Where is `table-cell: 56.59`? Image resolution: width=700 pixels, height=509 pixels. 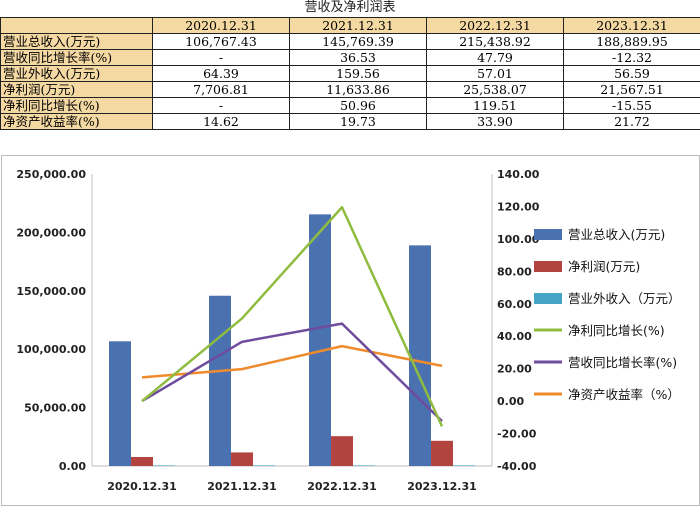
table-cell: 56.59 is located at coordinates (632, 74).